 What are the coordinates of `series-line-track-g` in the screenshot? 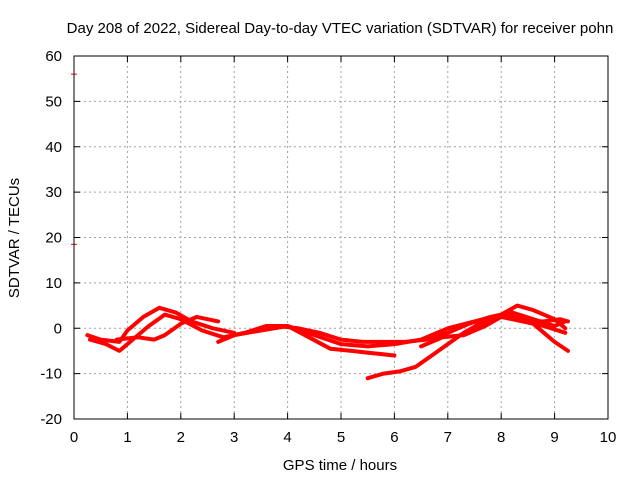 It's located at (493, 331).